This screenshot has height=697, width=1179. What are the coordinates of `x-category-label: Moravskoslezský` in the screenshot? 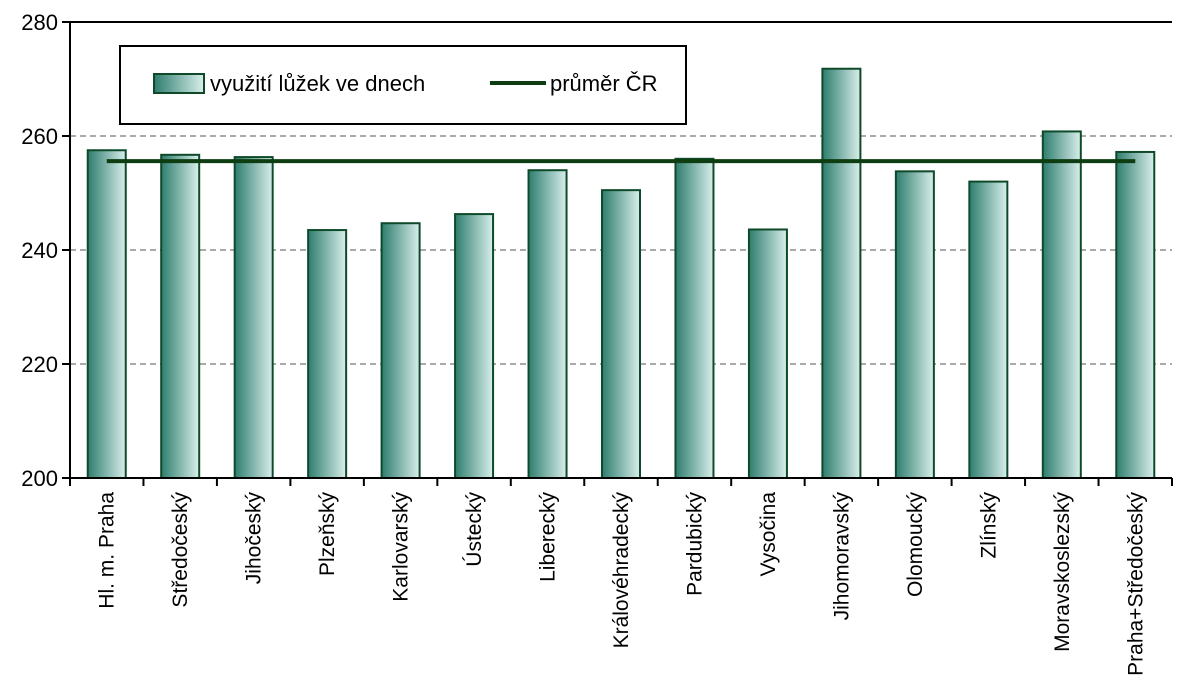 It's located at (1062, 572).